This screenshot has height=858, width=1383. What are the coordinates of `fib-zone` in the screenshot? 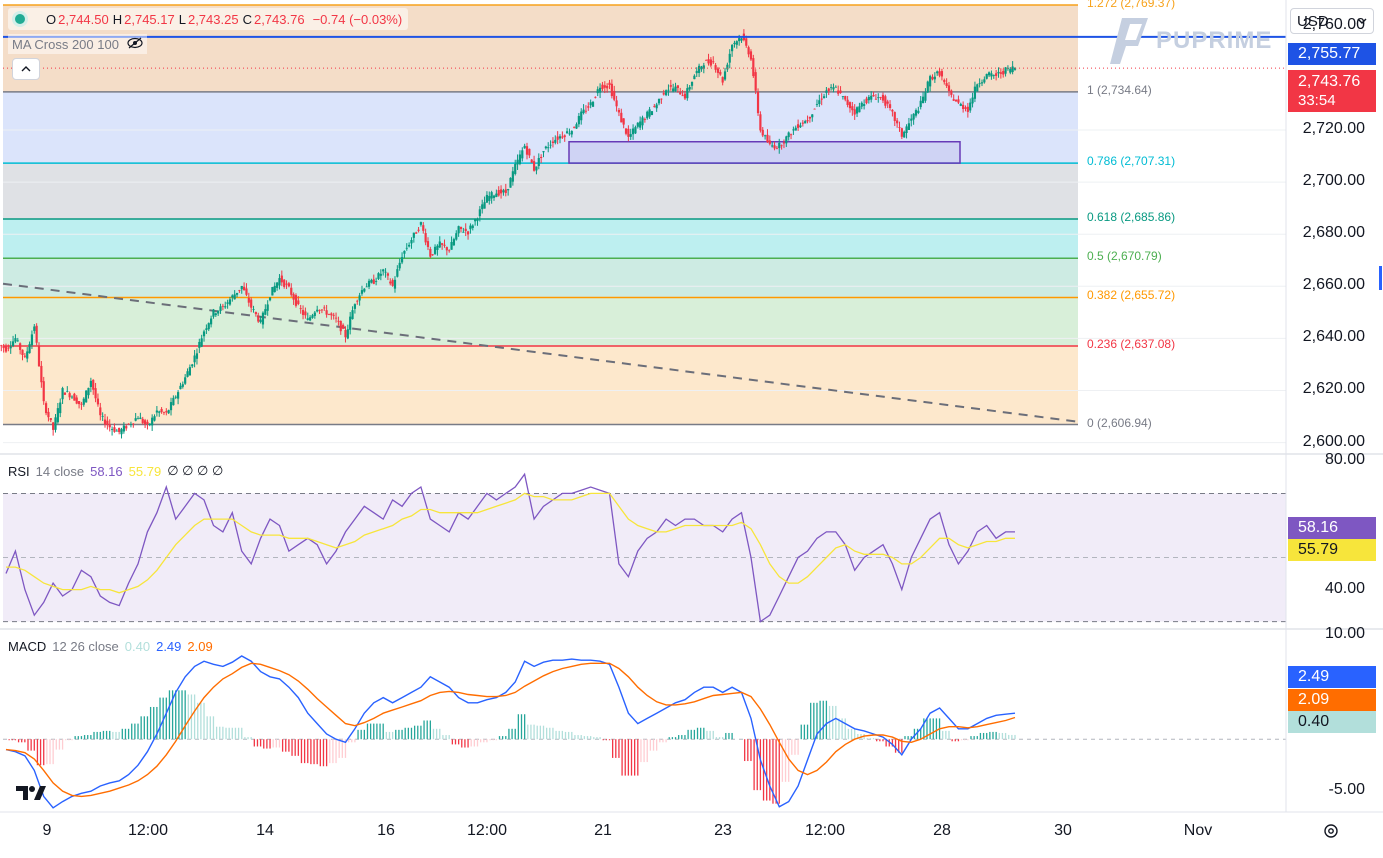 It's located at (540, 277).